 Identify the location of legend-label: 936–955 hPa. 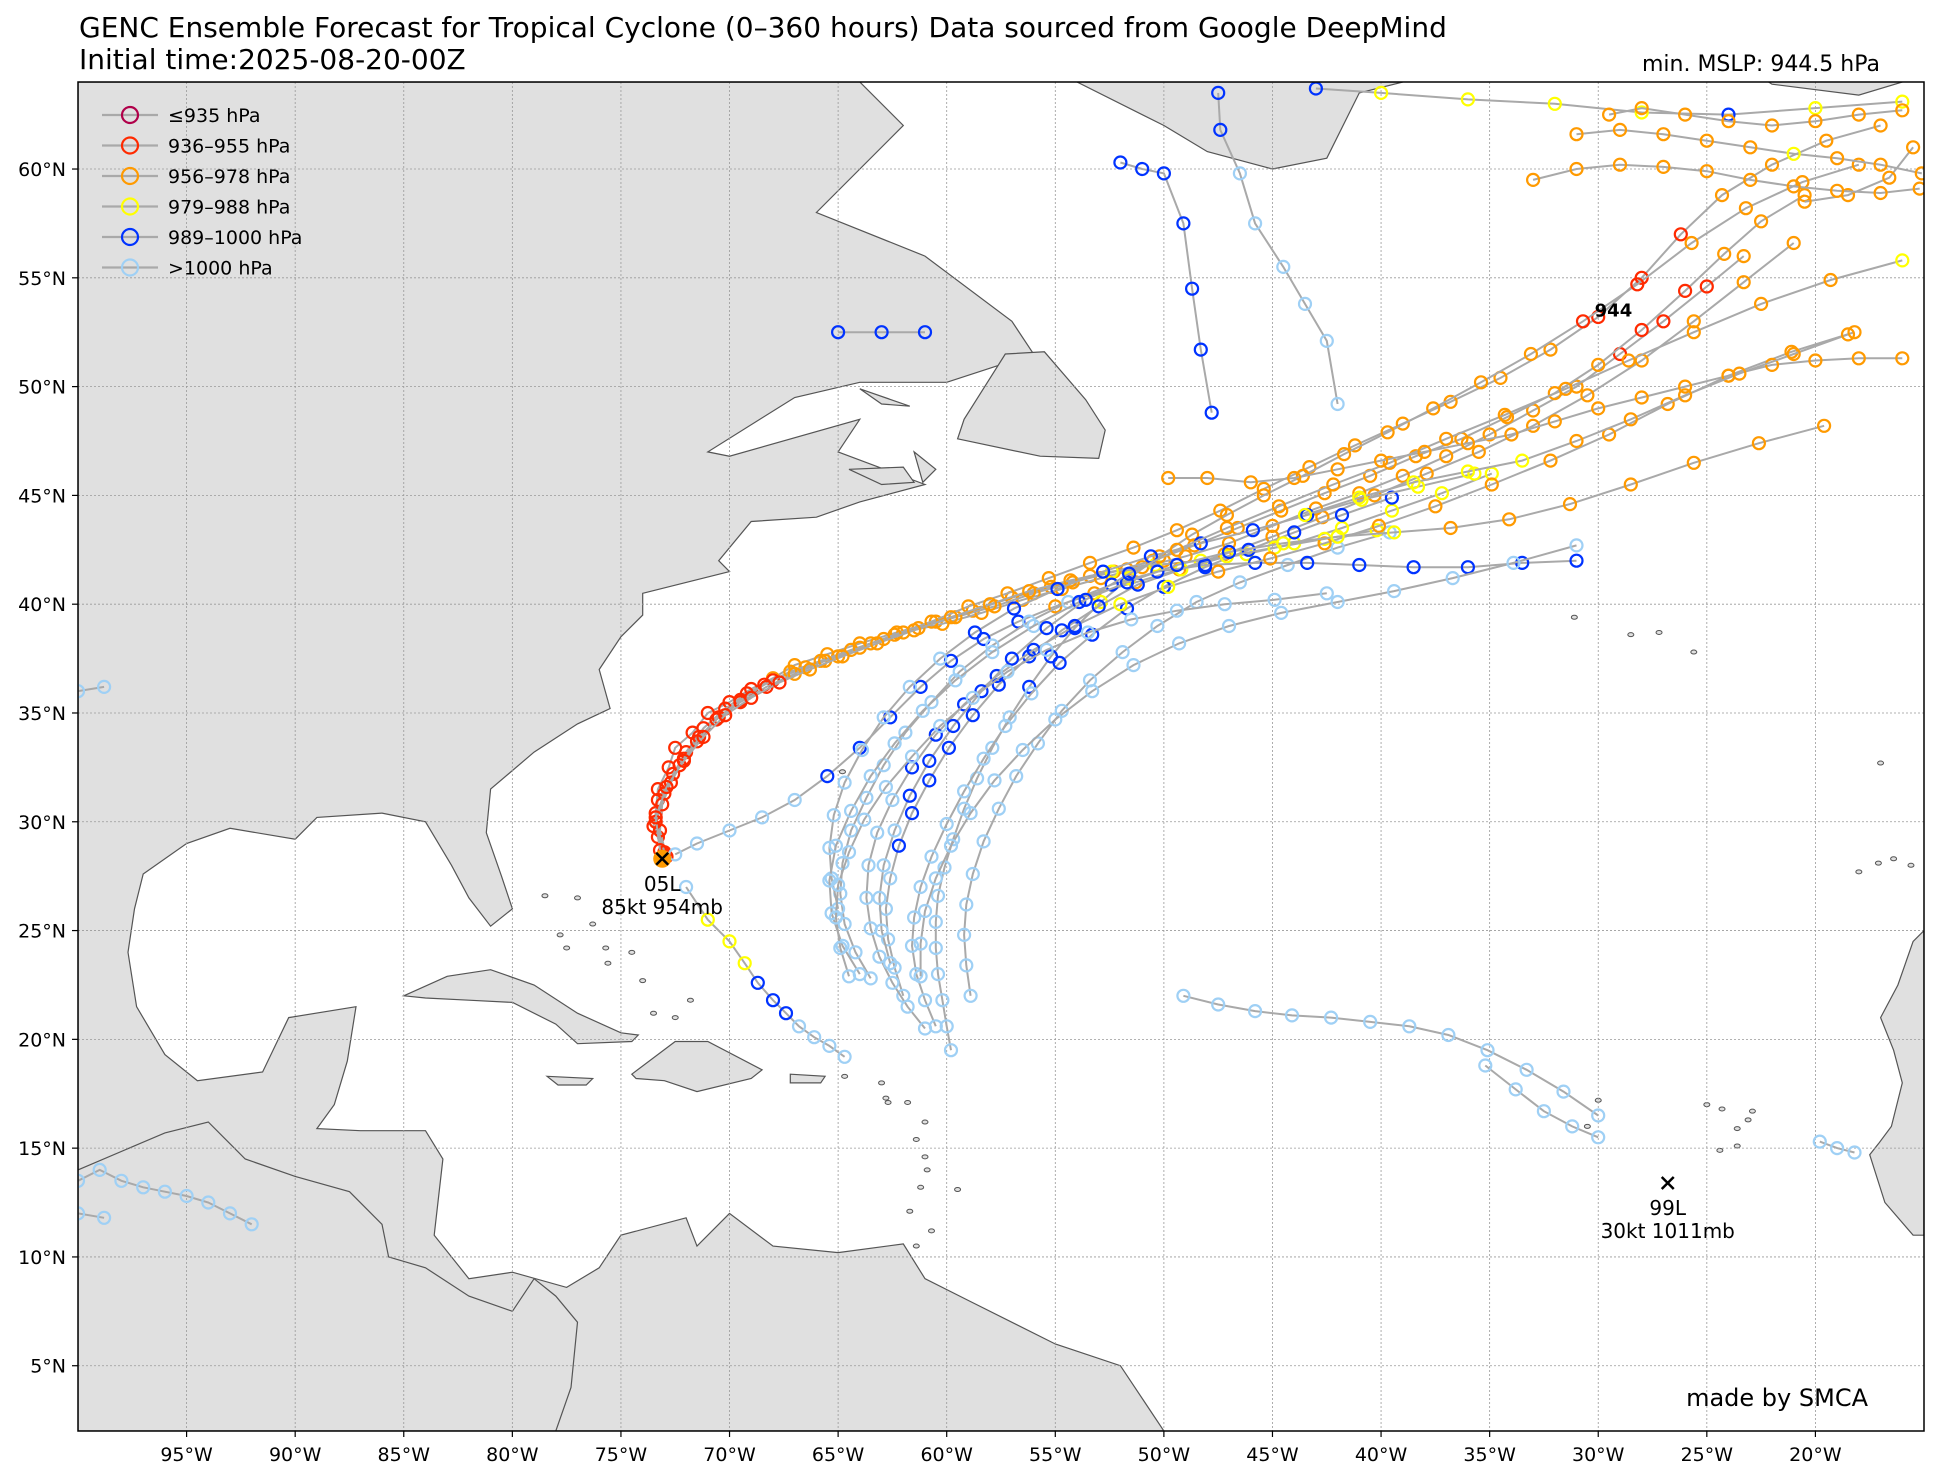
(229, 147).